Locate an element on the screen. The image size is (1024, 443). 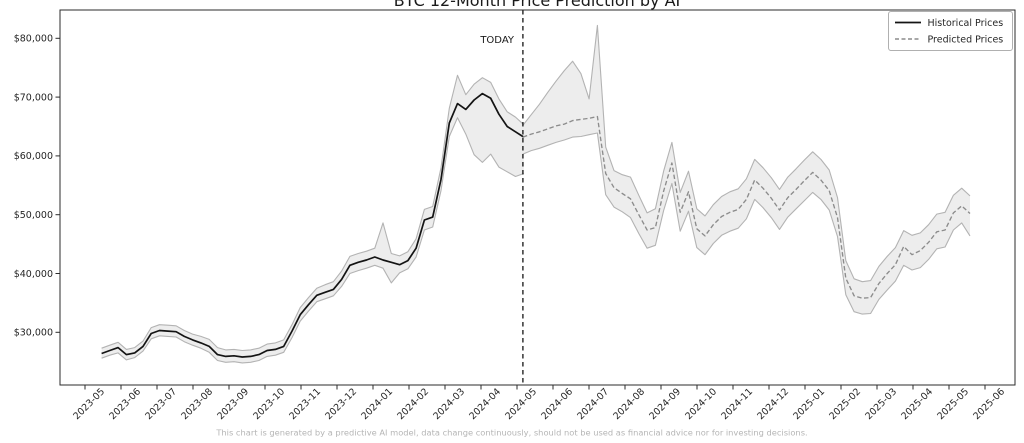
x-tick-label: 2023-07 is located at coordinates (161, 404).